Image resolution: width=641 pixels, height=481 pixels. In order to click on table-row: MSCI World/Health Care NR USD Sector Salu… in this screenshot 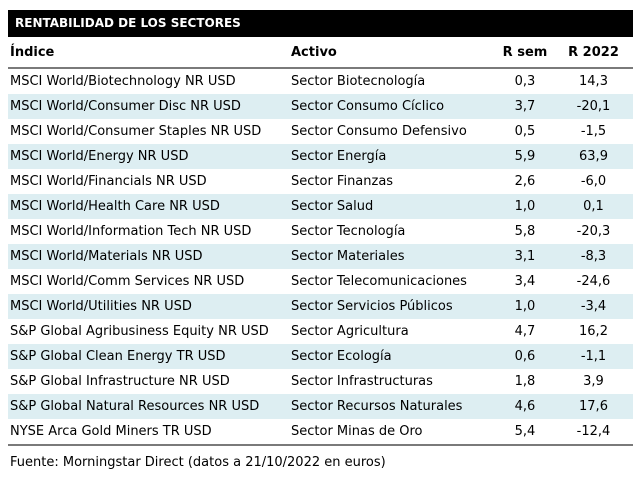, I will do `click(320, 206)`.